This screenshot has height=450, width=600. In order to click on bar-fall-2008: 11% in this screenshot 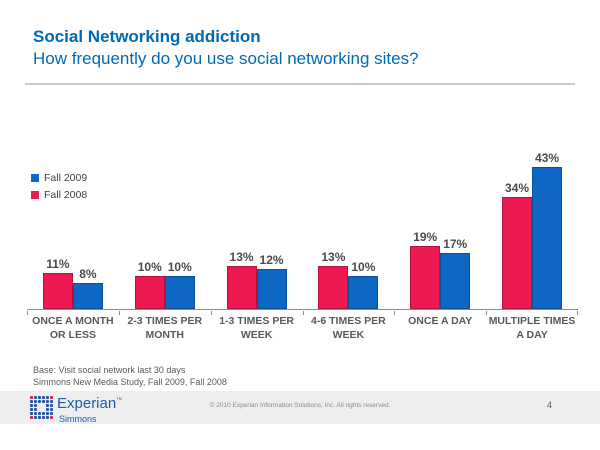, I will do `click(57, 283)`.